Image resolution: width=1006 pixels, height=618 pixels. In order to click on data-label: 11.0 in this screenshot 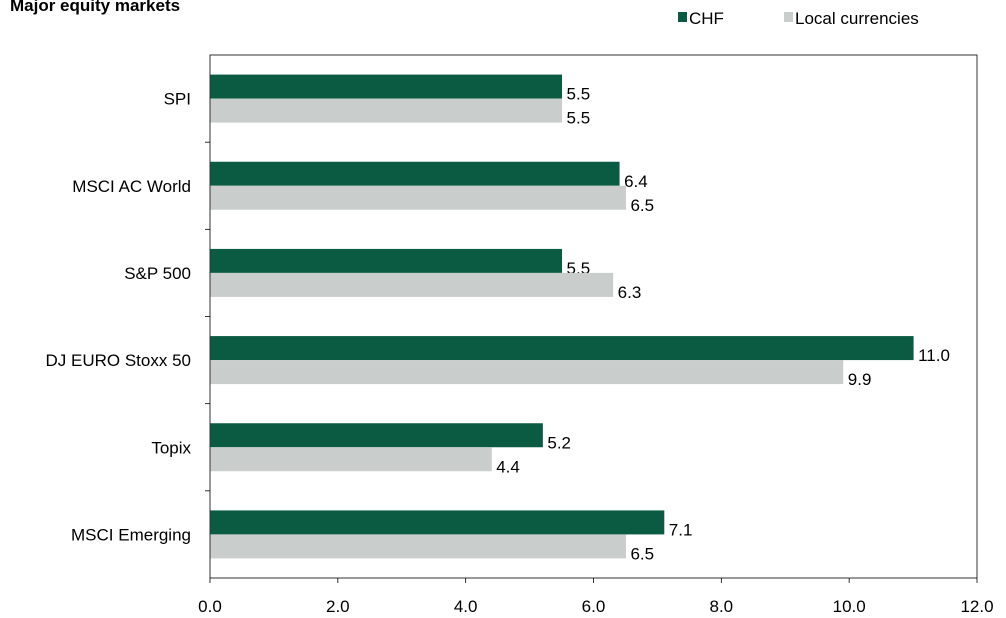, I will do `click(934, 355)`.